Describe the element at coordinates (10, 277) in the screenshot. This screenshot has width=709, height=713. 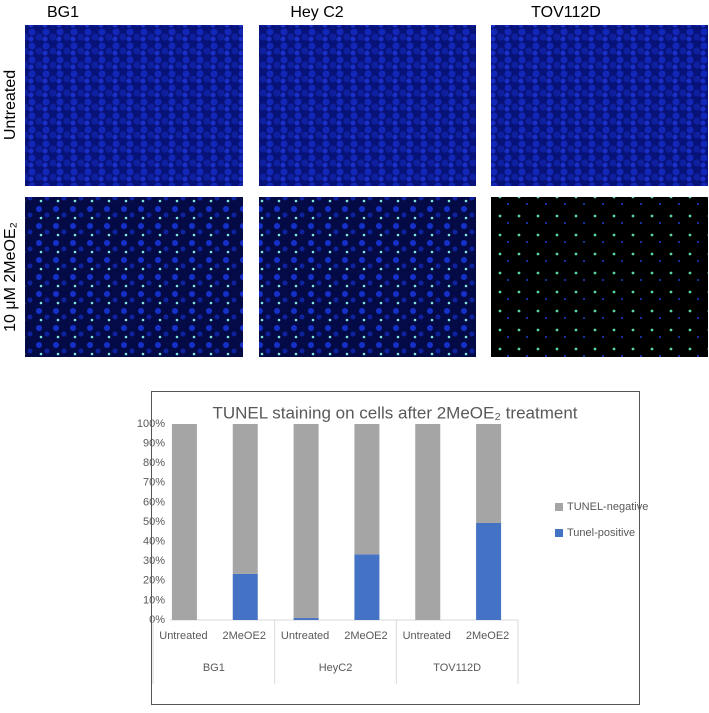
I see `row-label: 10 μM 2MeOE₂` at that location.